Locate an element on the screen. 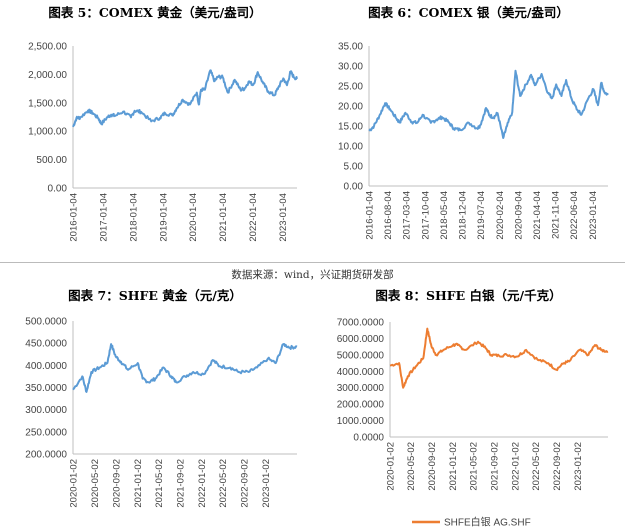  x-tick-label: 2017-01-04 is located at coordinates (103, 217).